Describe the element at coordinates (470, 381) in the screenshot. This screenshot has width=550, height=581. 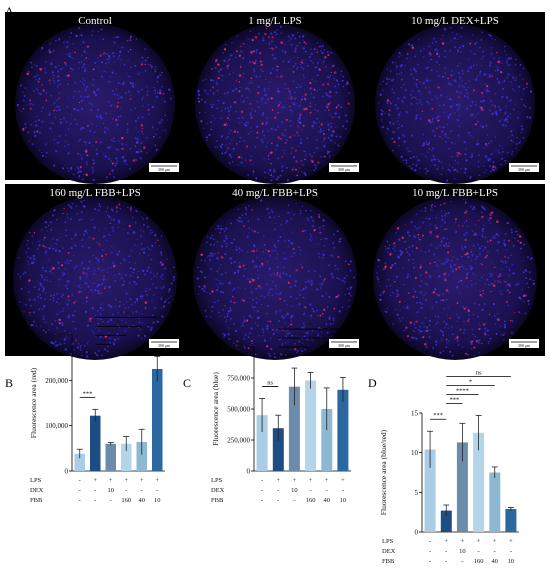
I see `significance-label: *` at that location.